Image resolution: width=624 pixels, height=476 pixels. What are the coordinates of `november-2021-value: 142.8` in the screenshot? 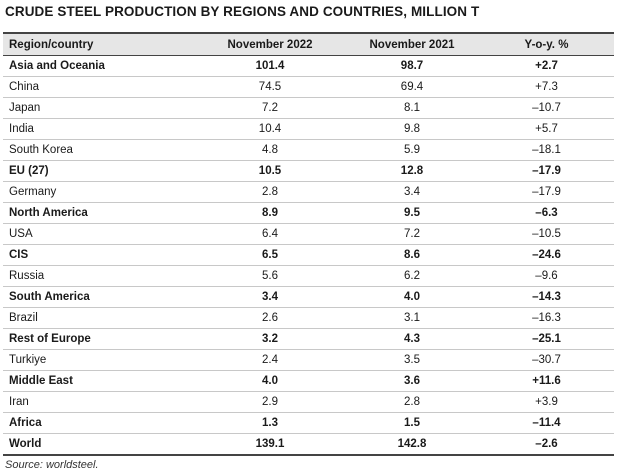 It's located at (412, 444).